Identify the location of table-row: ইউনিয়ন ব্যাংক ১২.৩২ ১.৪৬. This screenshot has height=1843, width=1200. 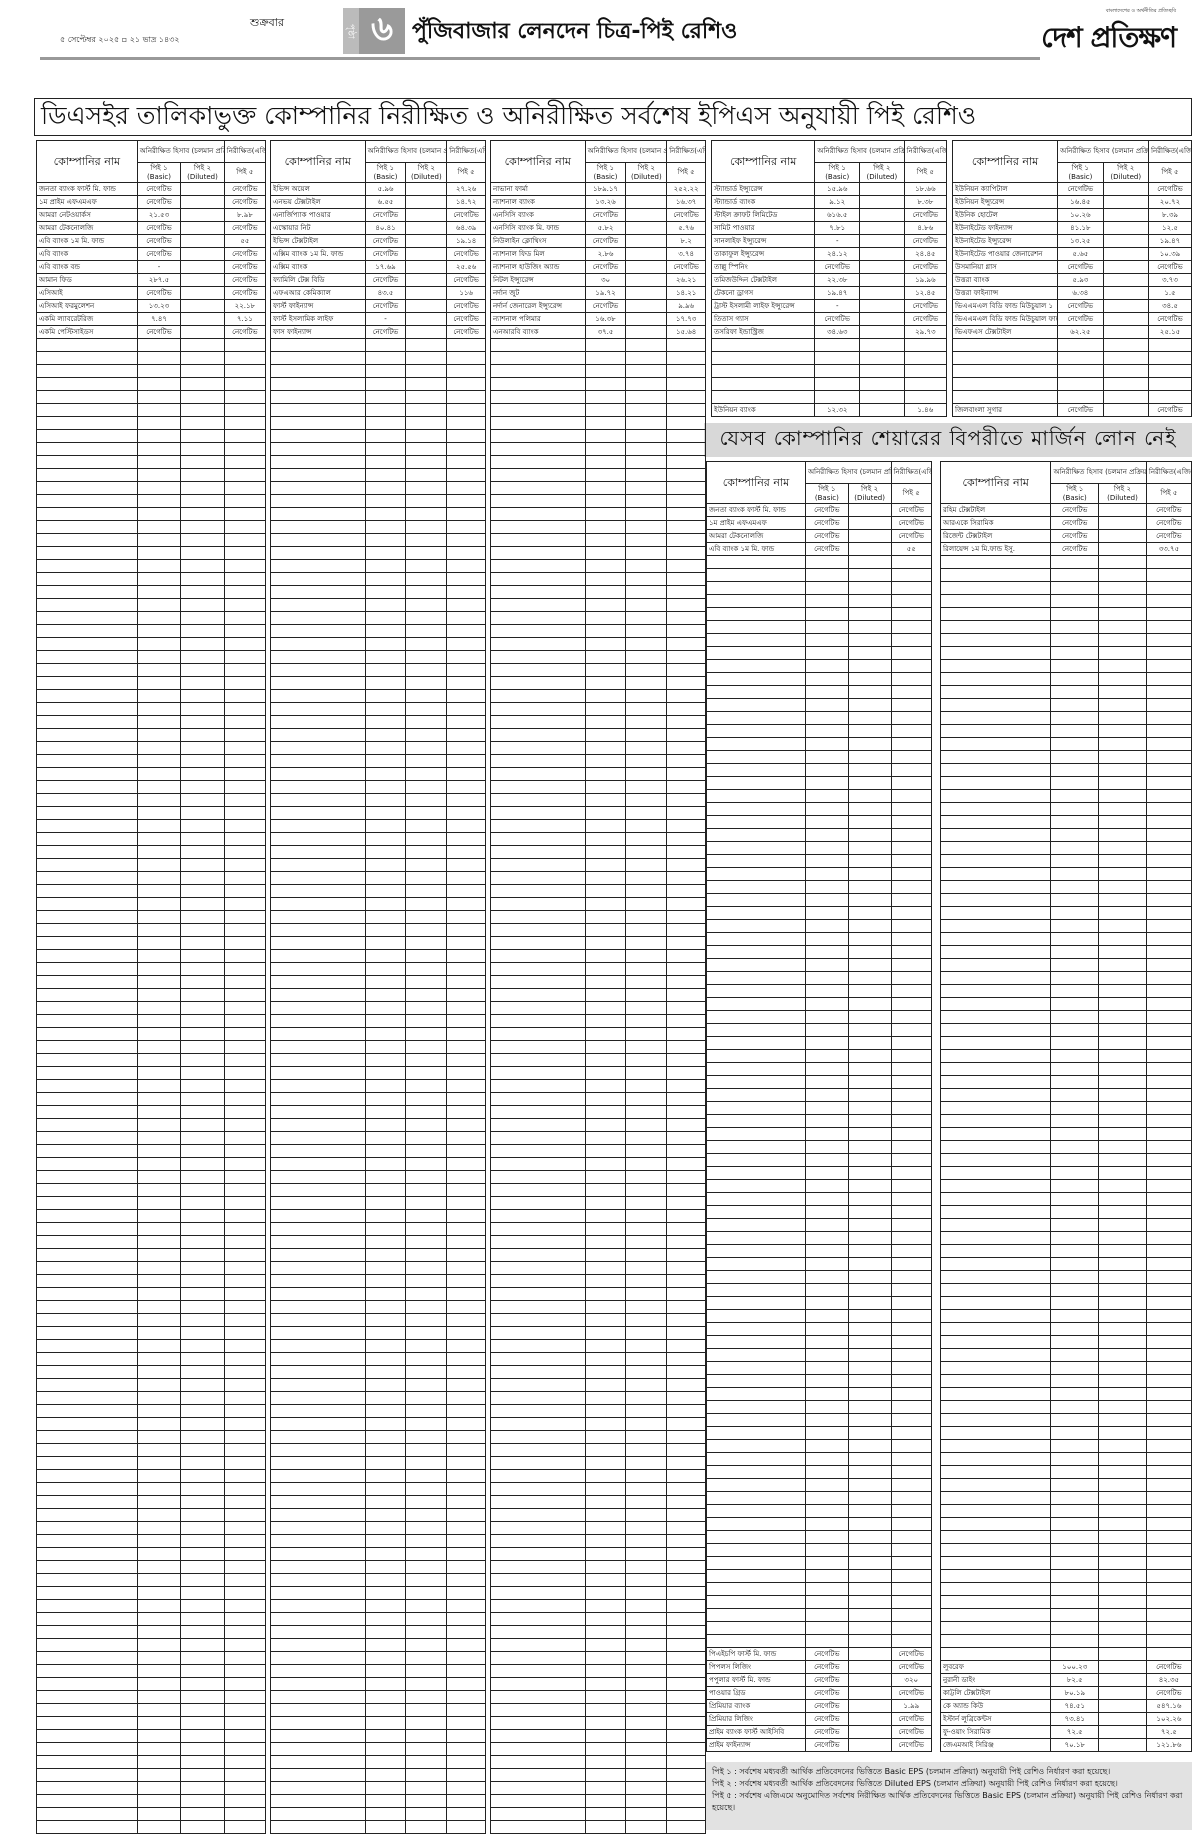
(829, 410).